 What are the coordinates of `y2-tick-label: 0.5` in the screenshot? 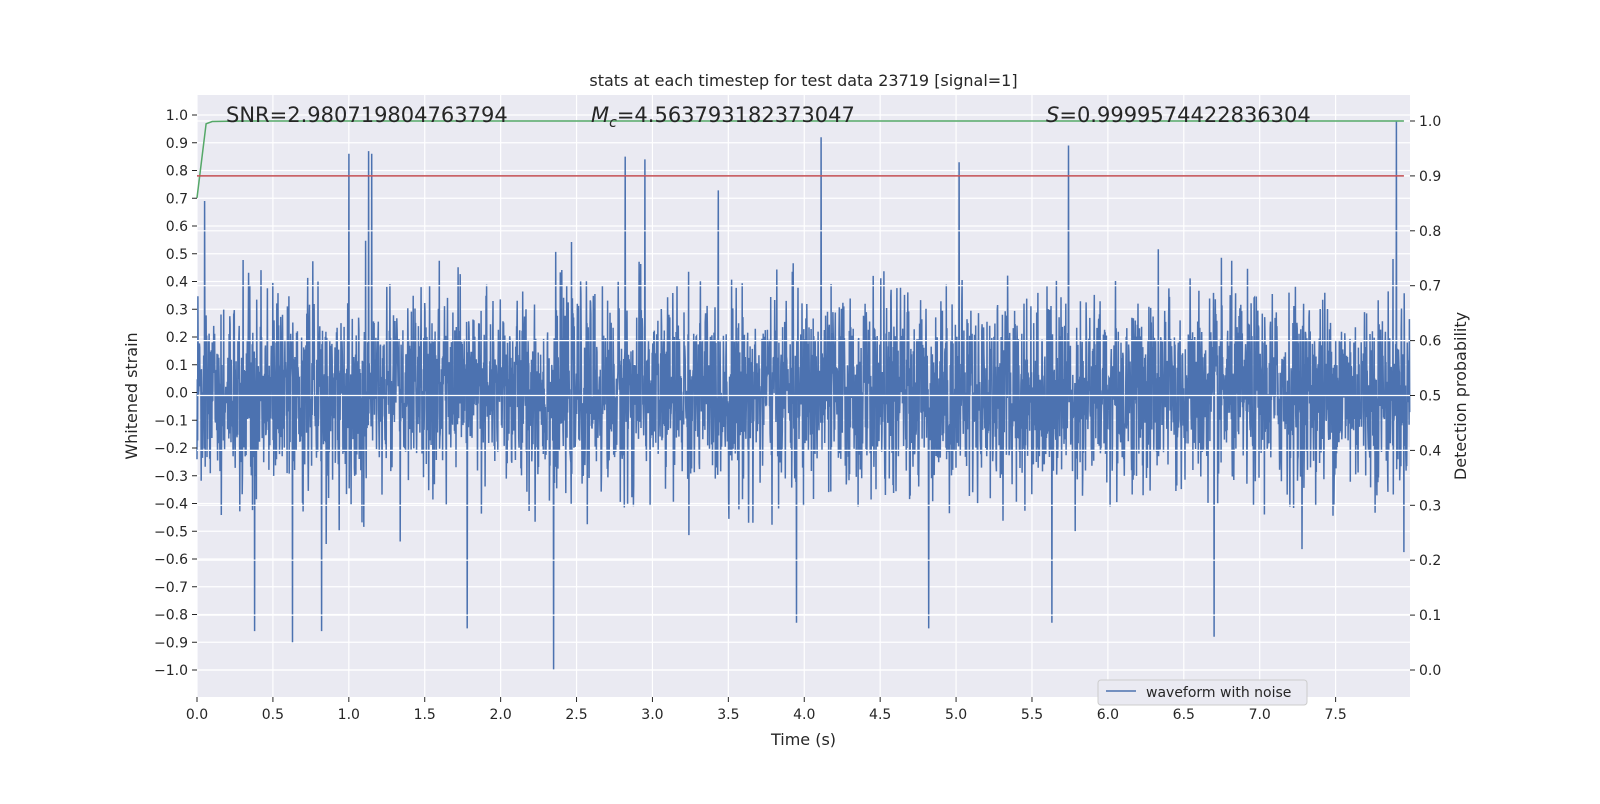 It's located at (1430, 397).